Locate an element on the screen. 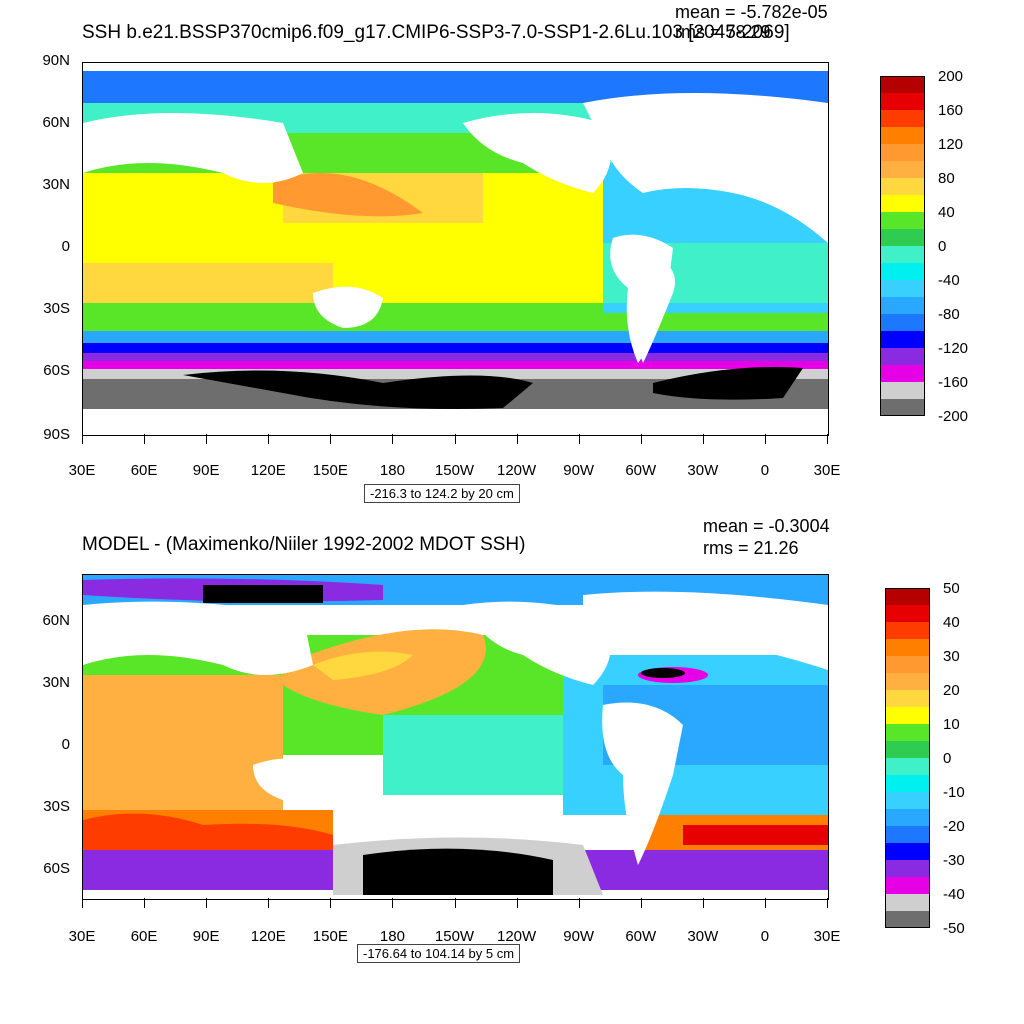 The width and height of the screenshot is (1024, 1024). colorbar-label: 50 is located at coordinates (951, 588).